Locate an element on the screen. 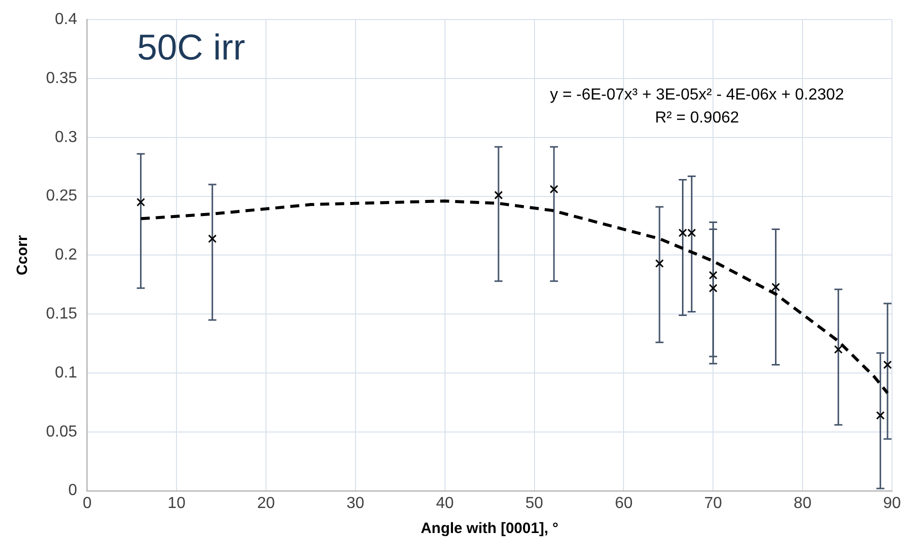 This screenshot has height=552, width=907. x-tick-label: 60 is located at coordinates (623, 503).